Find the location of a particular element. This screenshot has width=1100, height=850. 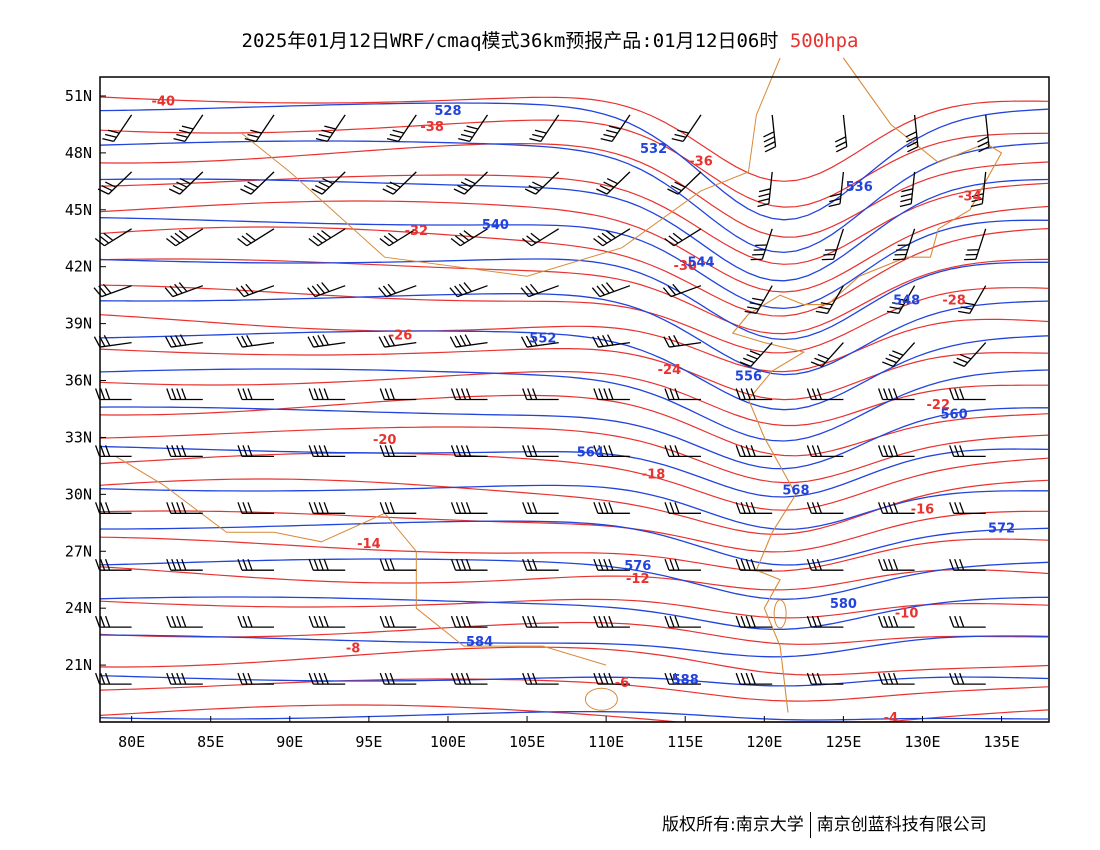

height-label: 564 is located at coordinates (590, 452).